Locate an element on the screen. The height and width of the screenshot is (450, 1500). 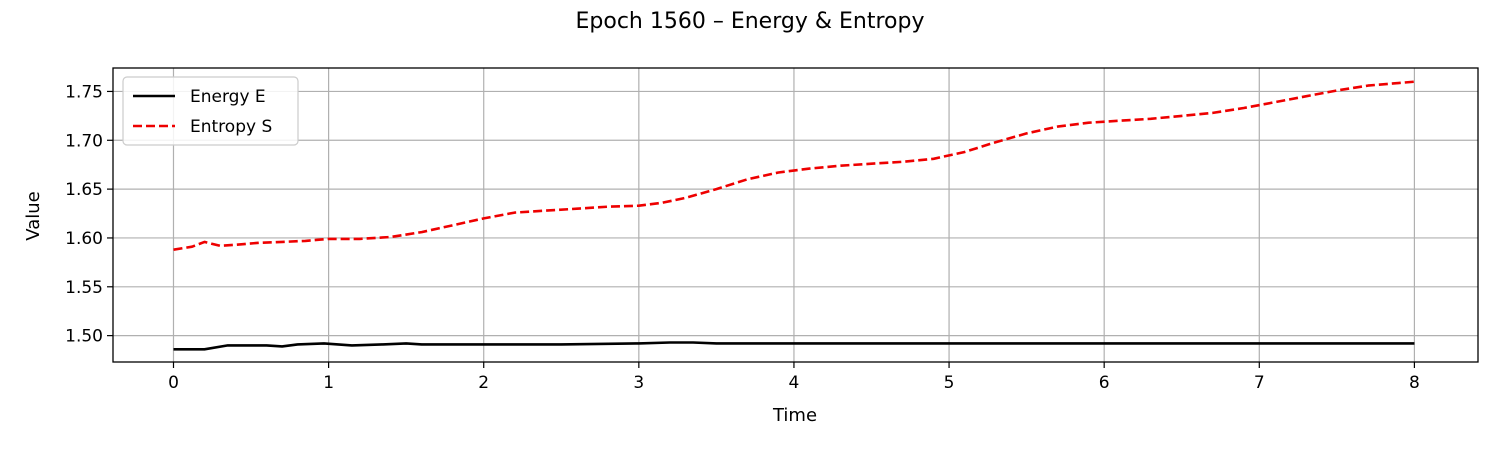
x-tick-label: 4 is located at coordinates (794, 383).